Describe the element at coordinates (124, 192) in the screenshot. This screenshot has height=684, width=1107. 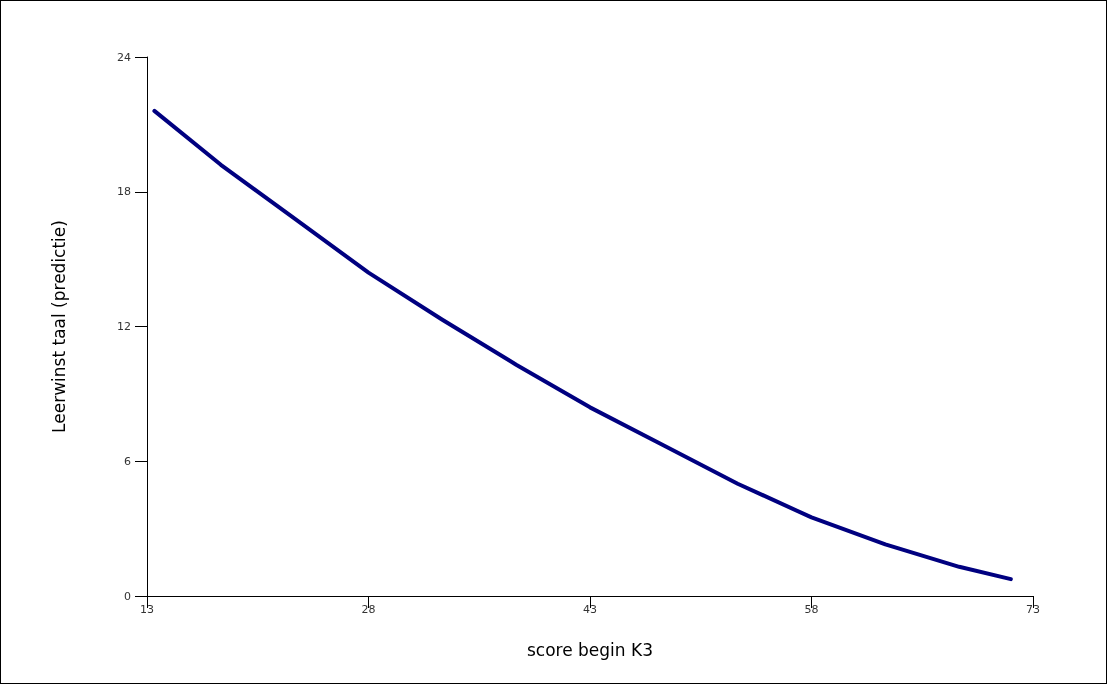
I see `y-tick-label: 18` at that location.